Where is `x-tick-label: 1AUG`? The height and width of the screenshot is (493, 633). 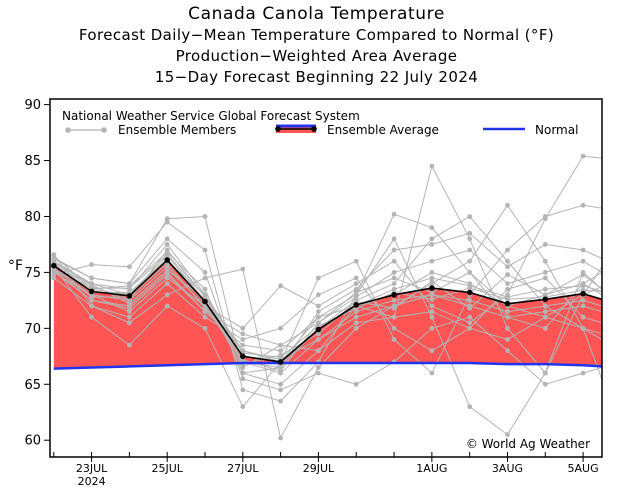
x-tick-label: 1AUG is located at coordinates (431, 468).